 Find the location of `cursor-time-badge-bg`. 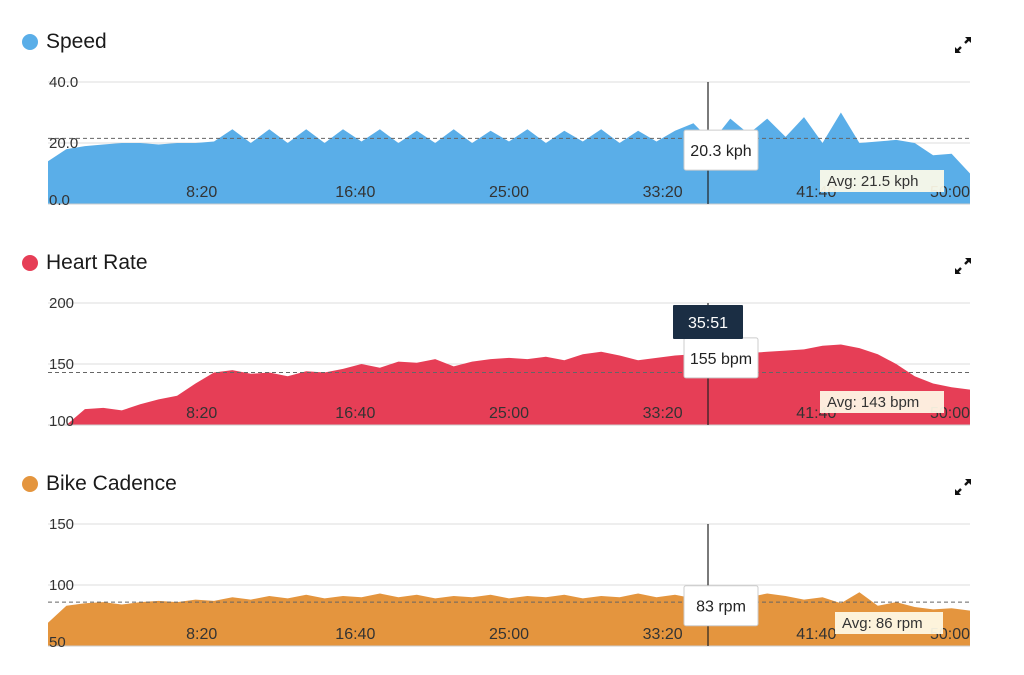

cursor-time-badge-bg is located at coordinates (708, 322).